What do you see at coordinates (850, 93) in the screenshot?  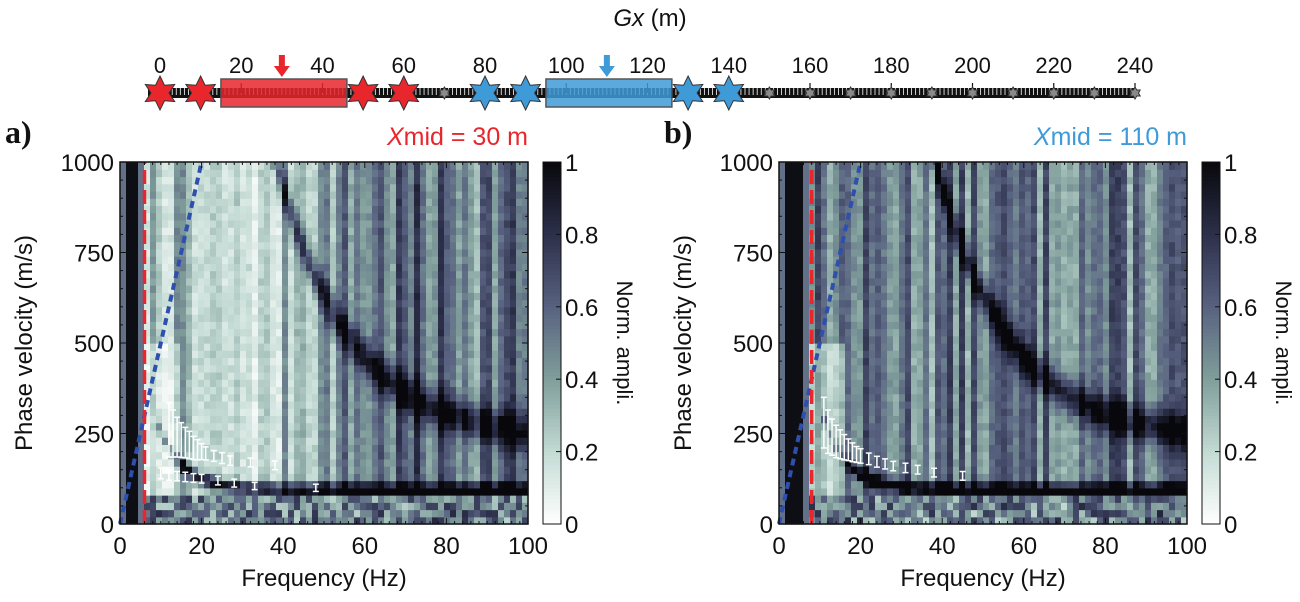 I see `gray-source-icon` at bounding box center [850, 93].